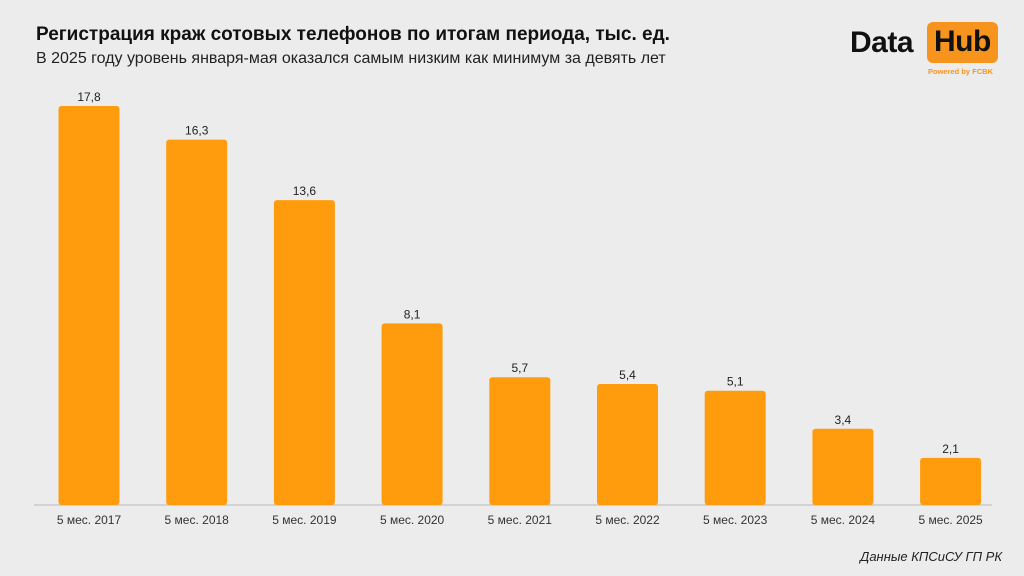 The image size is (1024, 576). I want to click on bar-5 мес. 2017, so click(89, 305).